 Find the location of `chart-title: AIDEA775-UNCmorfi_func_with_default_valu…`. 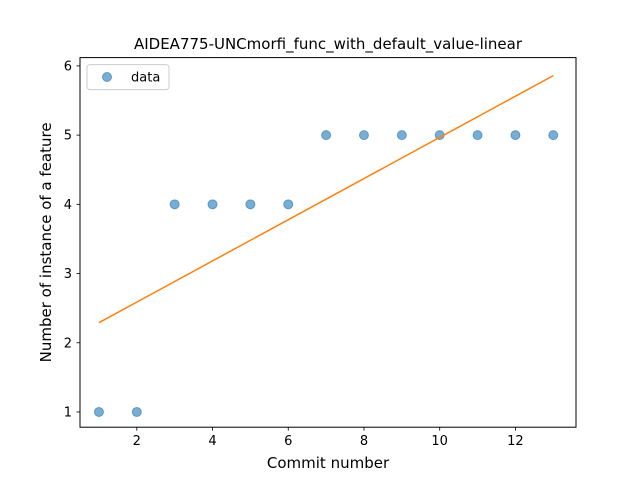

chart-title: AIDEA775-UNCmorfi_func_with_default_valu… is located at coordinates (328, 44).